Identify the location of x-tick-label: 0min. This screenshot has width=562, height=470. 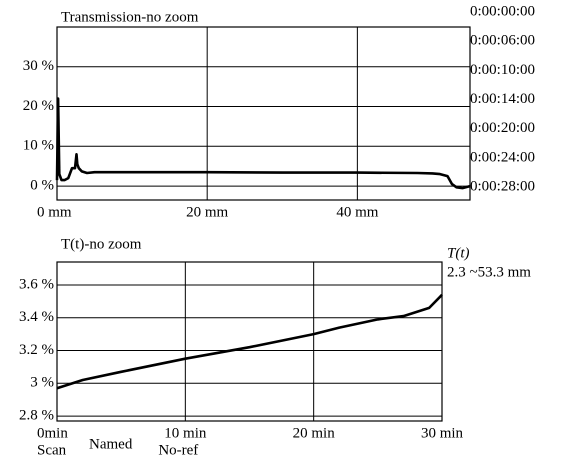
(52, 433).